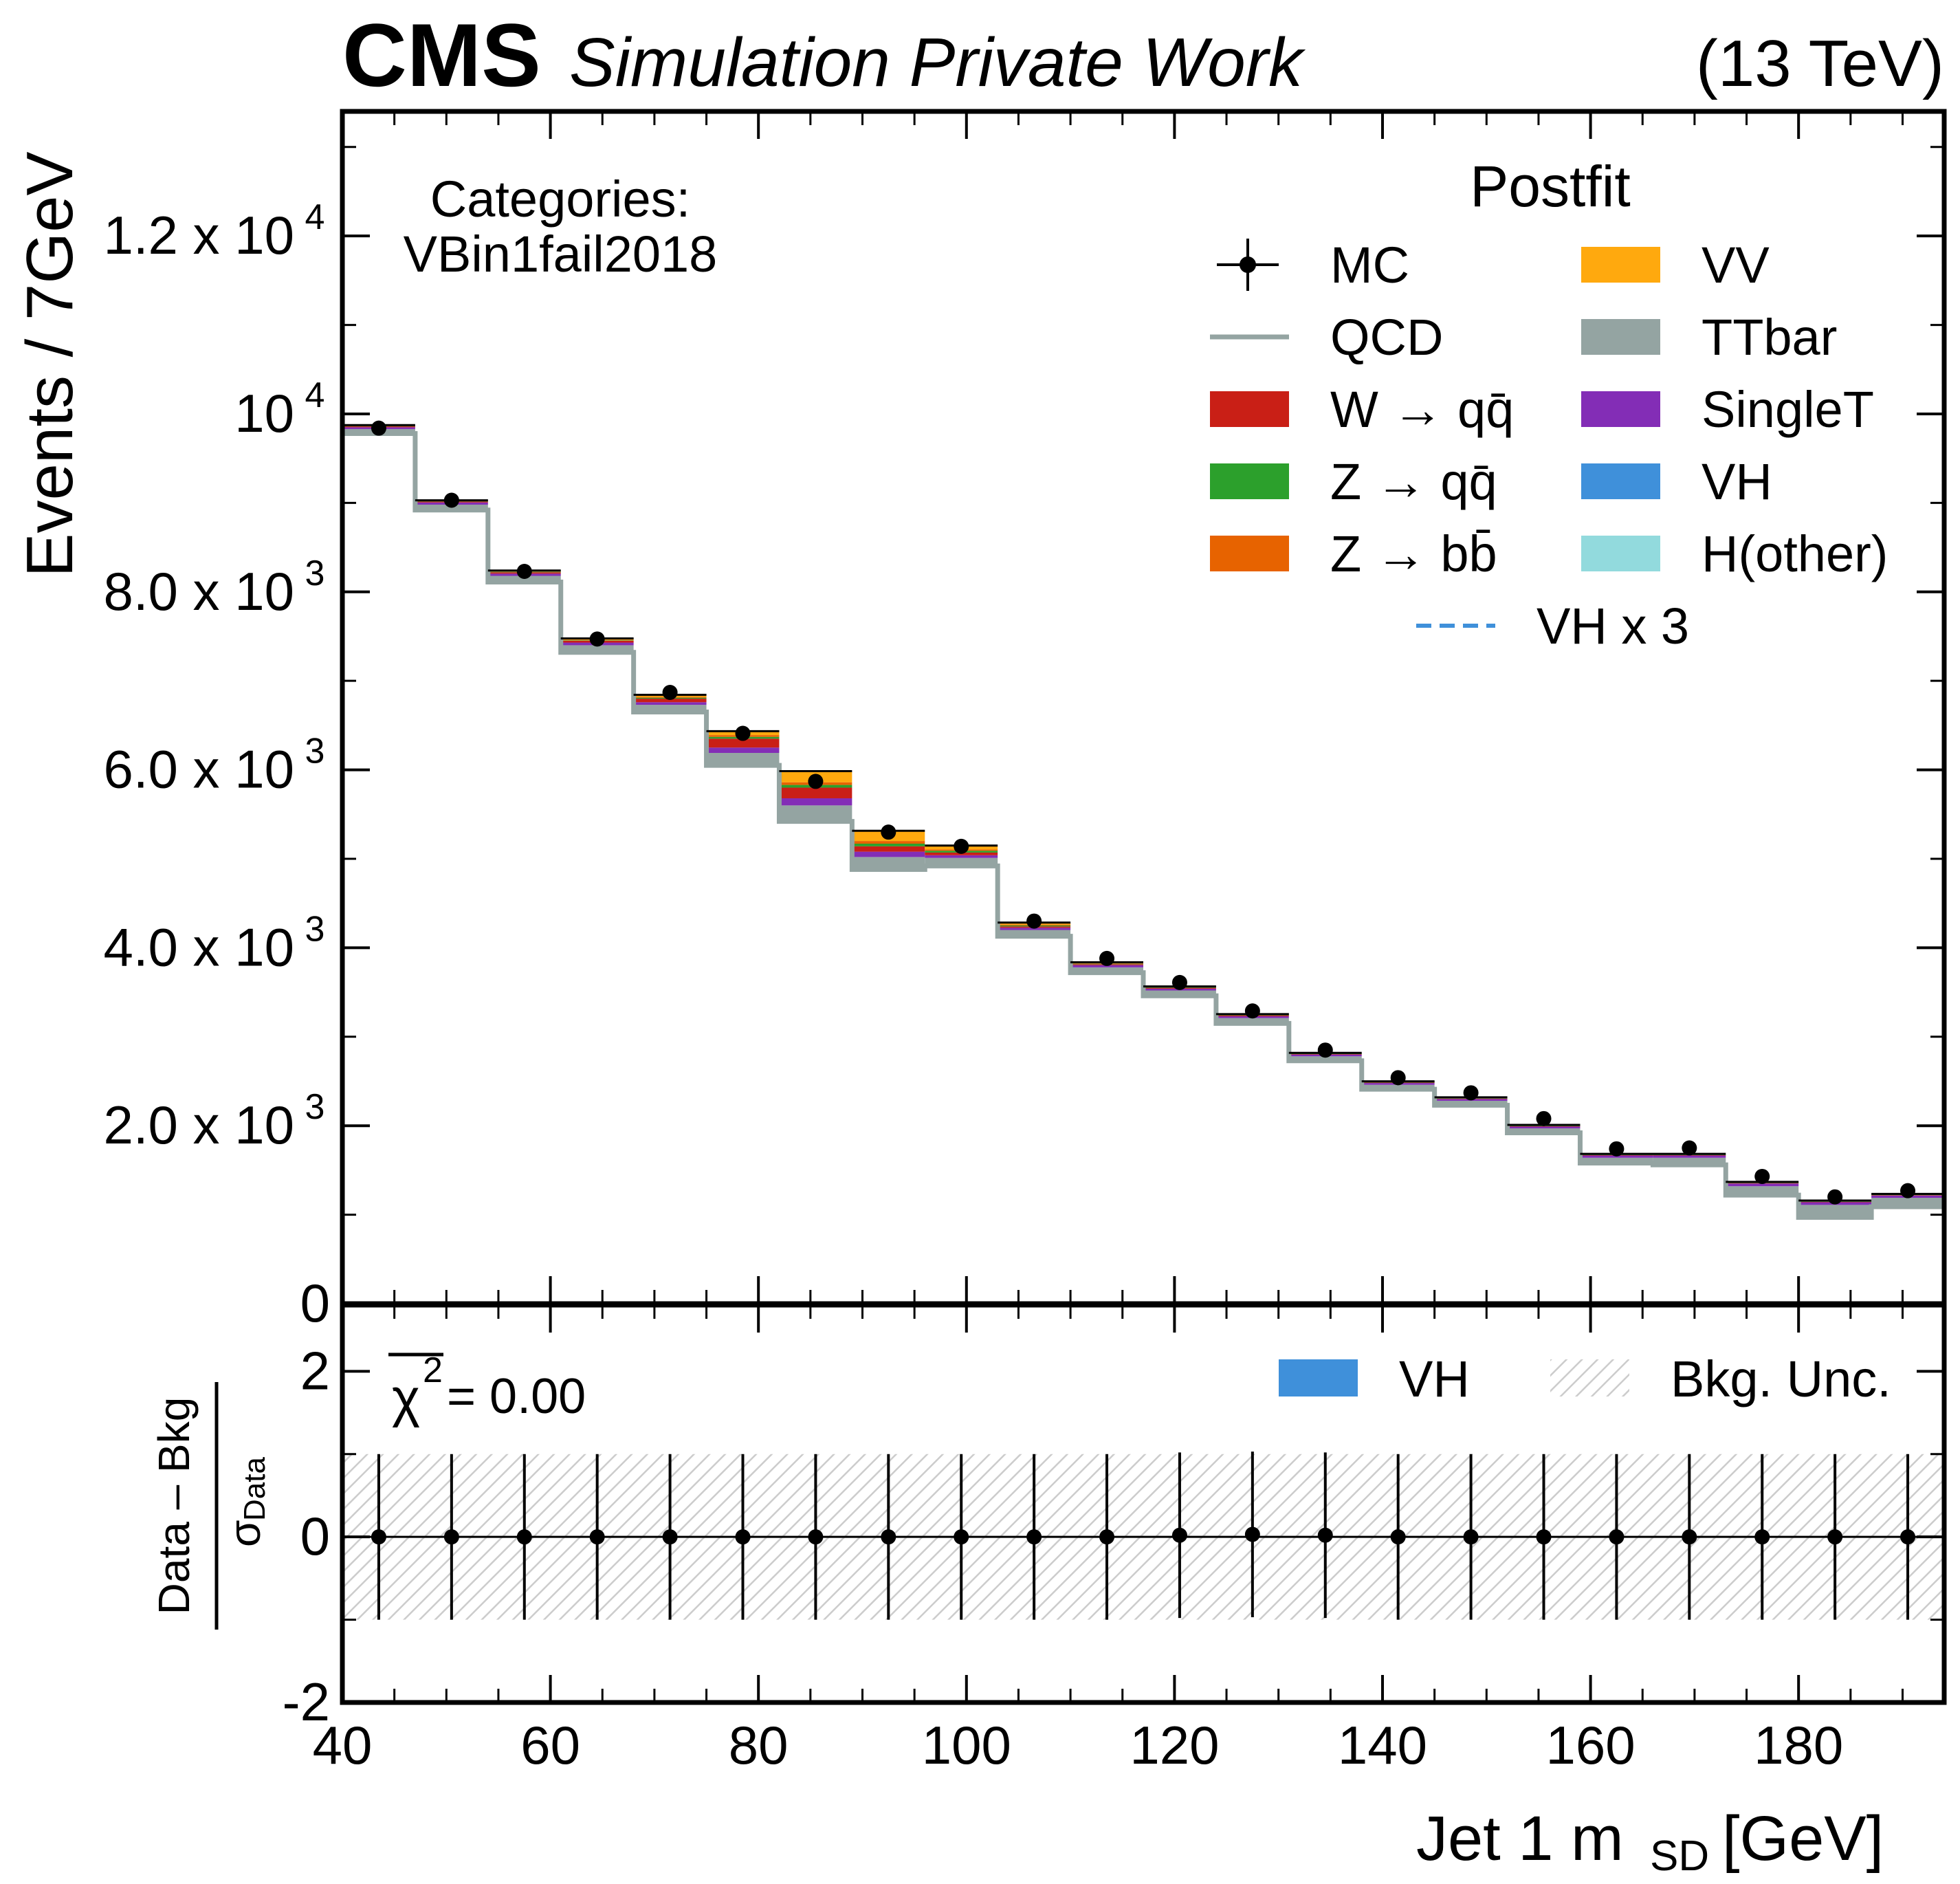  What do you see at coordinates (1737, 481) in the screenshot?
I see `legend-vh-label: VH` at bounding box center [1737, 481].